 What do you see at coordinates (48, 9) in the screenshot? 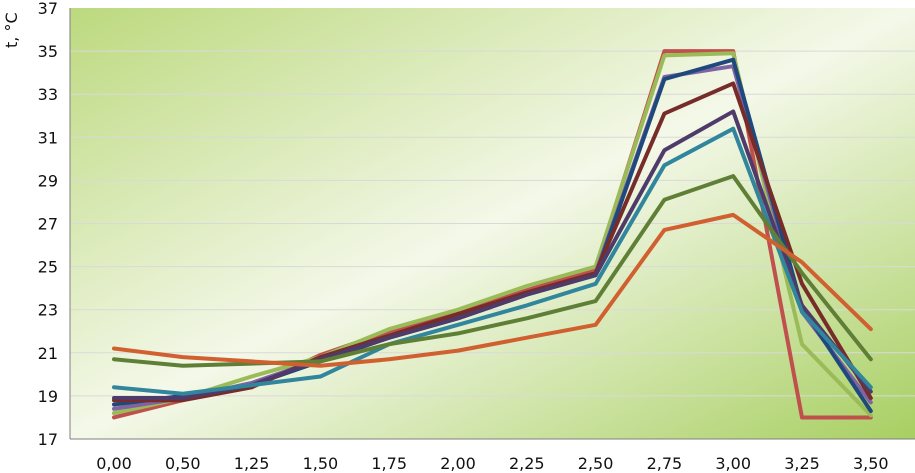
I see `y-tick-label: 37` at bounding box center [48, 9].